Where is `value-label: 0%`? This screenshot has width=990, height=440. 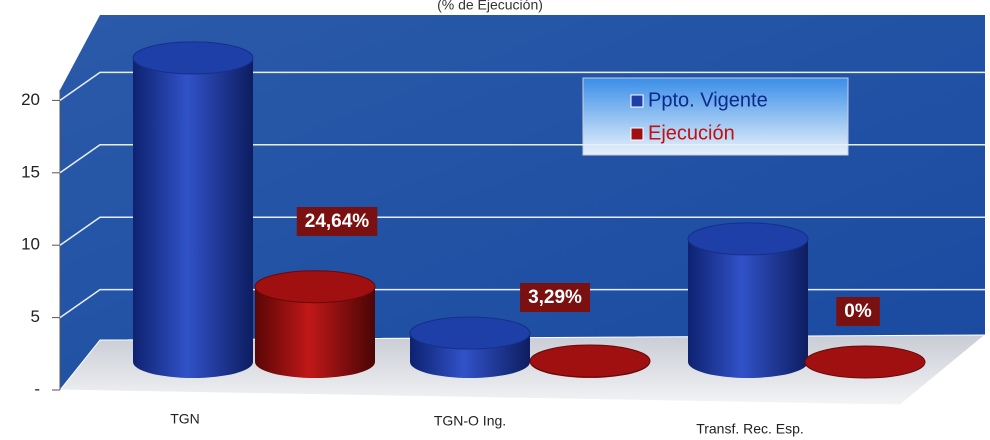 value-label: 0% is located at coordinates (858, 311).